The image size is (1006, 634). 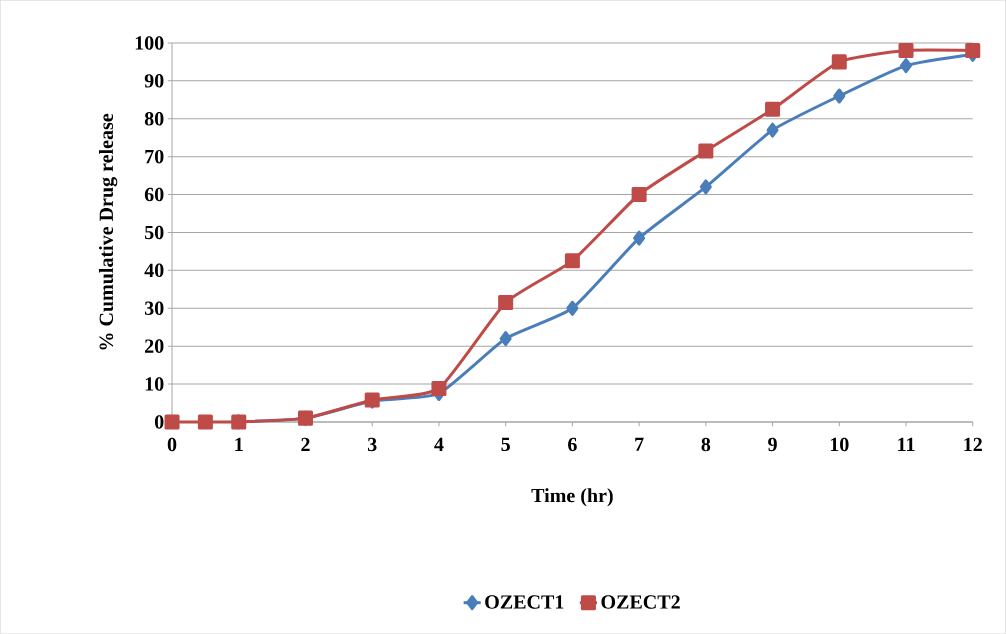 What do you see at coordinates (524, 602) in the screenshot?
I see `legend-label: OZECT1` at bounding box center [524, 602].